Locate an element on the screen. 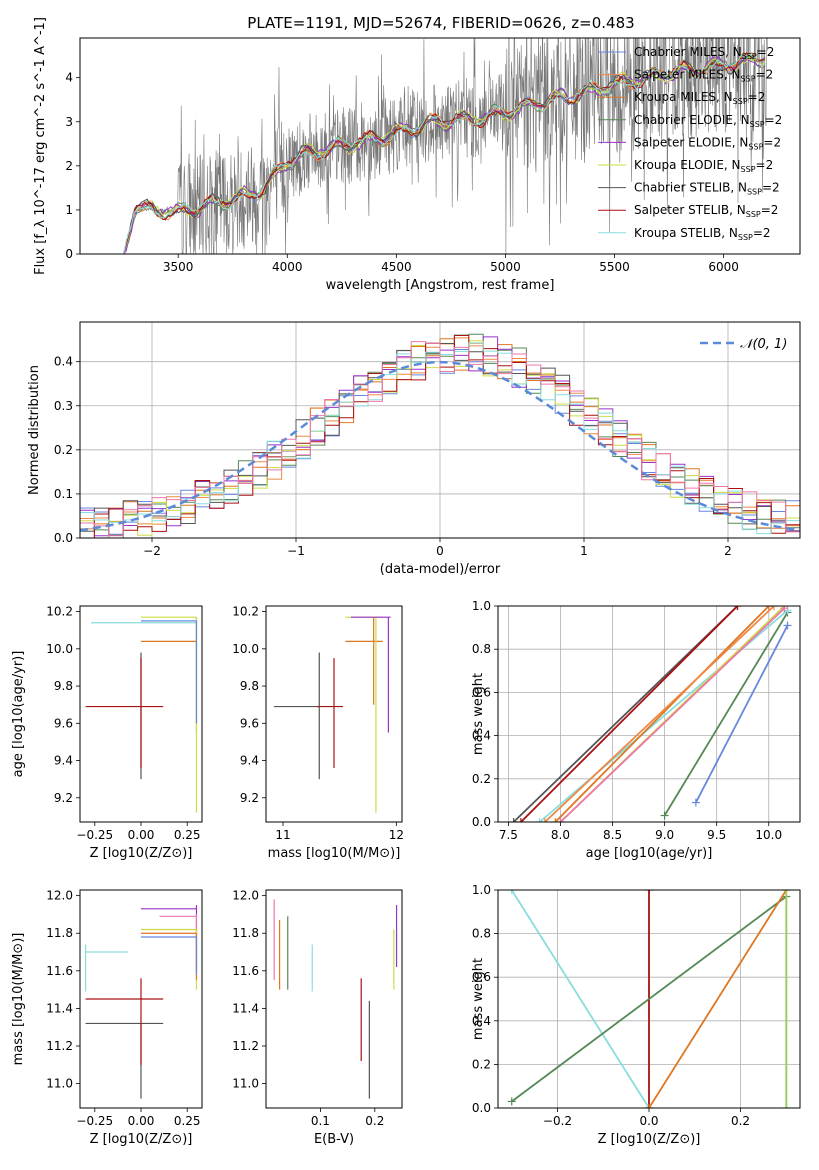 The height and width of the screenshot is (1170, 819). age_vs_weight-plot is located at coordinates (649, 714).